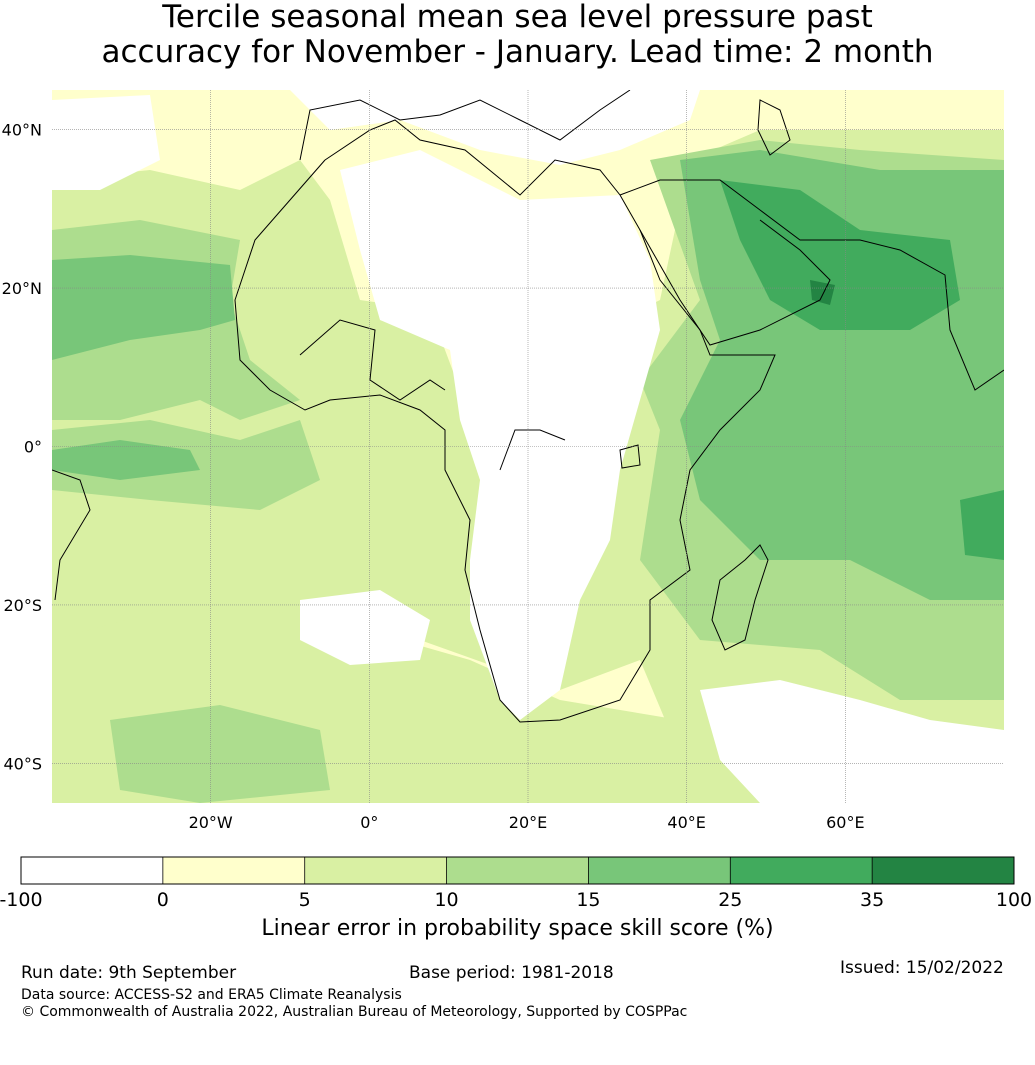 The image size is (1035, 1065). Describe the element at coordinates (22, 447) in the screenshot. I see `latitude-labels: 40°N 20°N 0° 20°S 40°S` at that location.